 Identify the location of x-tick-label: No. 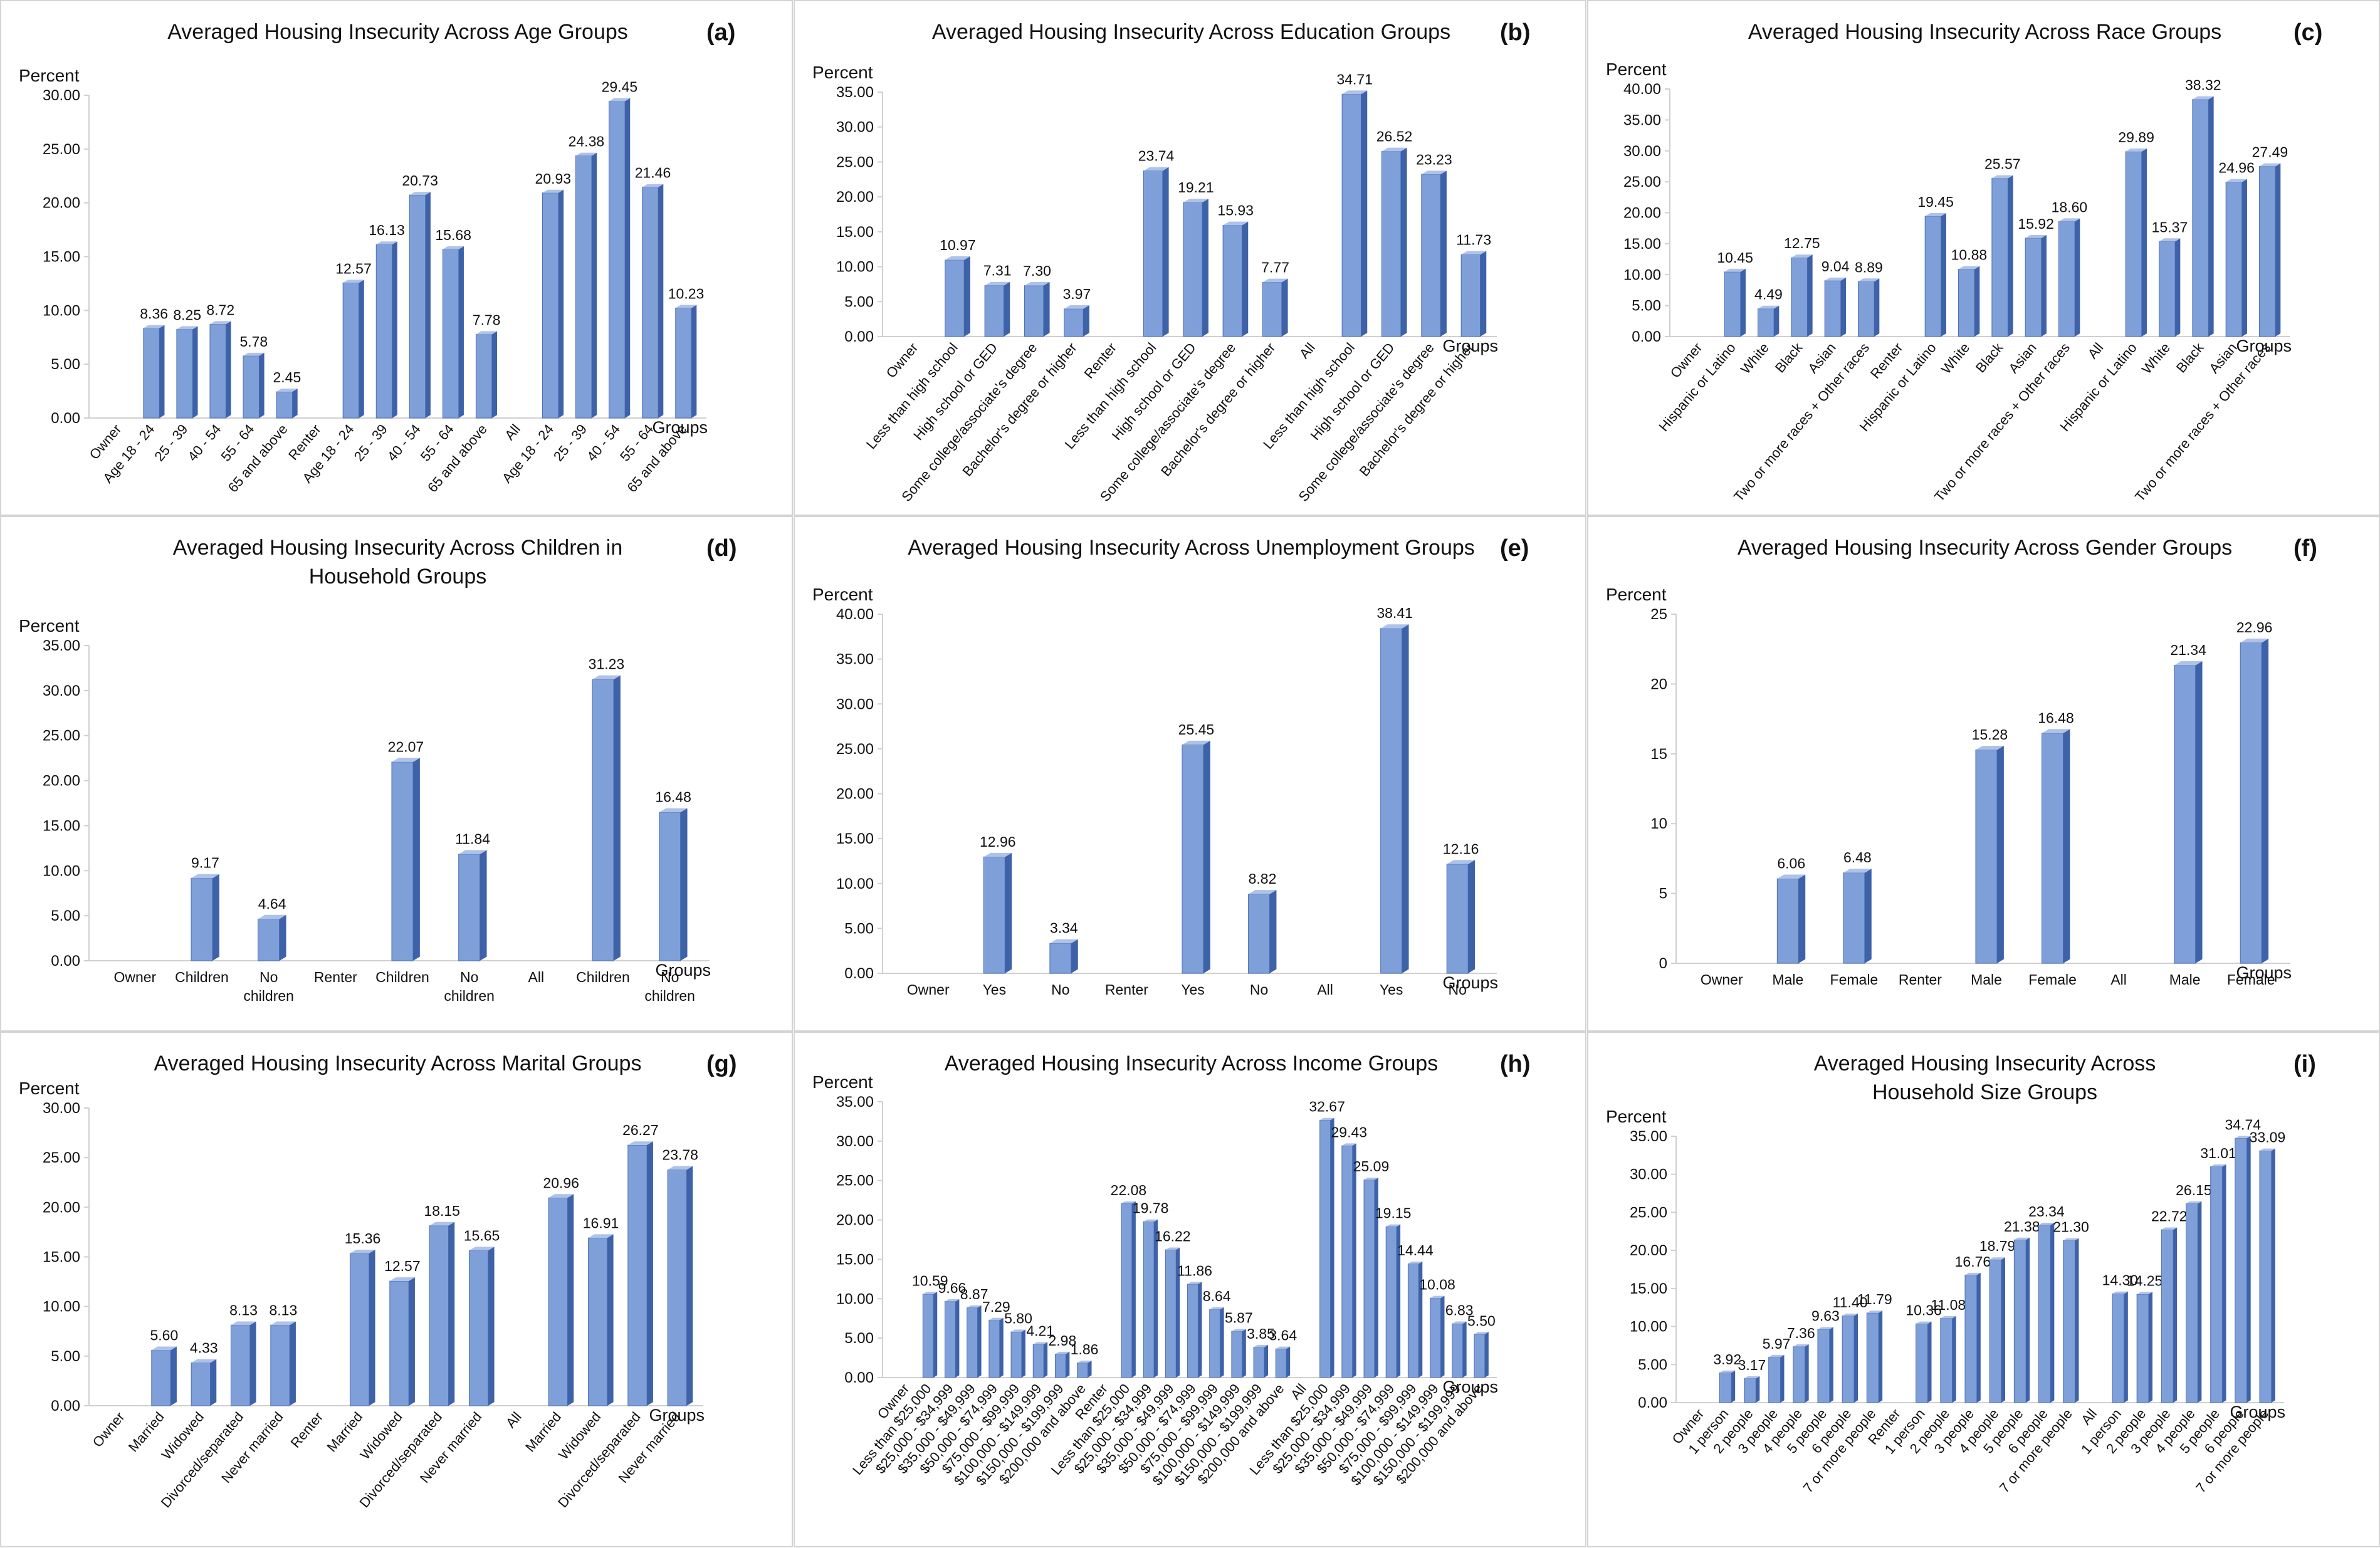
(1458, 990).